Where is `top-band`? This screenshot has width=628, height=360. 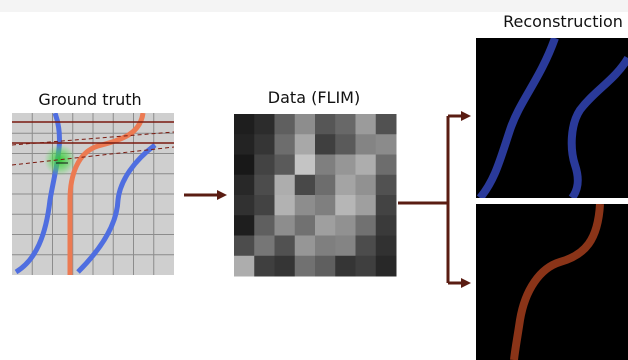 top-band is located at coordinates (314, 6).